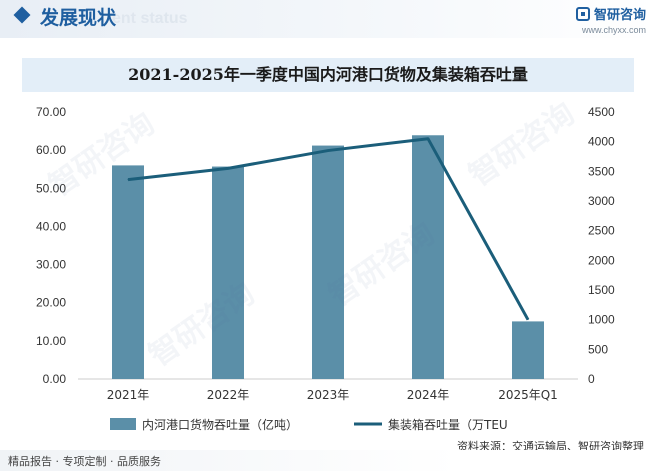 The height and width of the screenshot is (471, 656). What do you see at coordinates (601, 171) in the screenshot?
I see `y-right-tick-label: 3500` at bounding box center [601, 171].